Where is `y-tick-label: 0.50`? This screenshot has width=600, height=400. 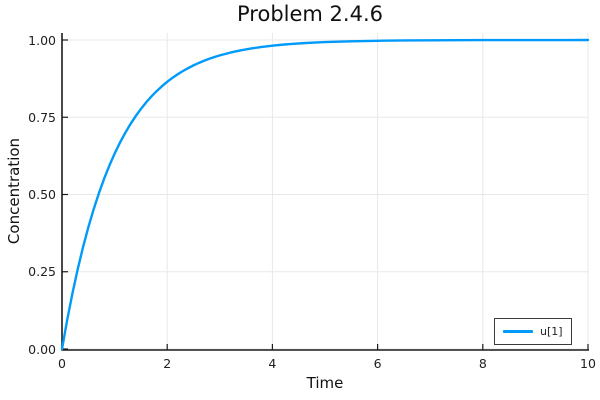
y-tick-label: 0.50 is located at coordinates (42, 194).